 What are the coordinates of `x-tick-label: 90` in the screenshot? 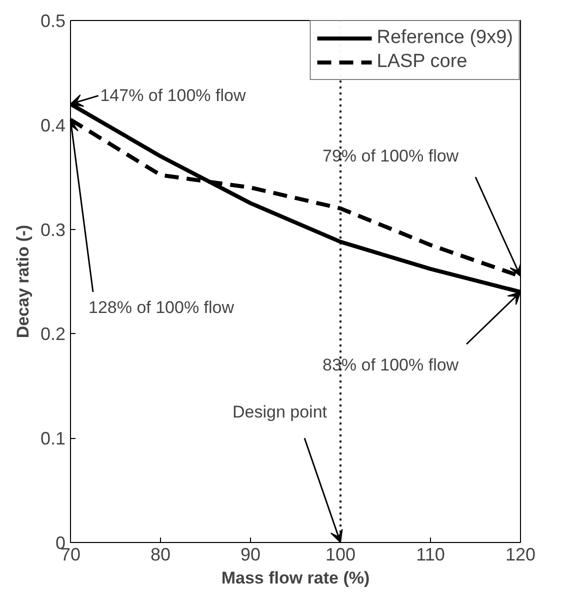 It's located at (250, 554).